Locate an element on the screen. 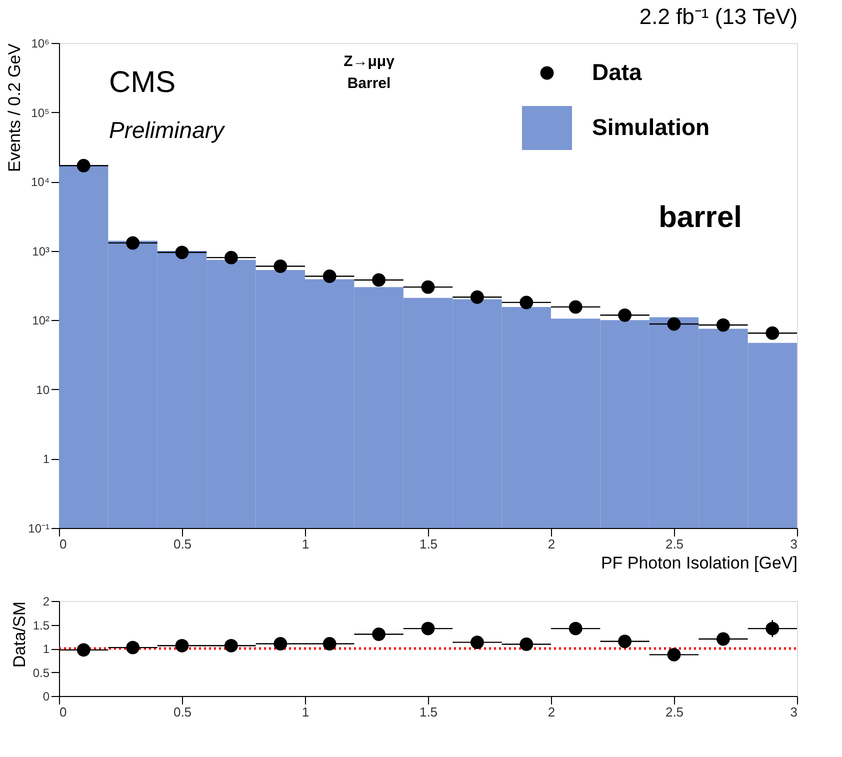  x-axis-title: PF Photon Isolation [GeV] is located at coordinates (699, 563).